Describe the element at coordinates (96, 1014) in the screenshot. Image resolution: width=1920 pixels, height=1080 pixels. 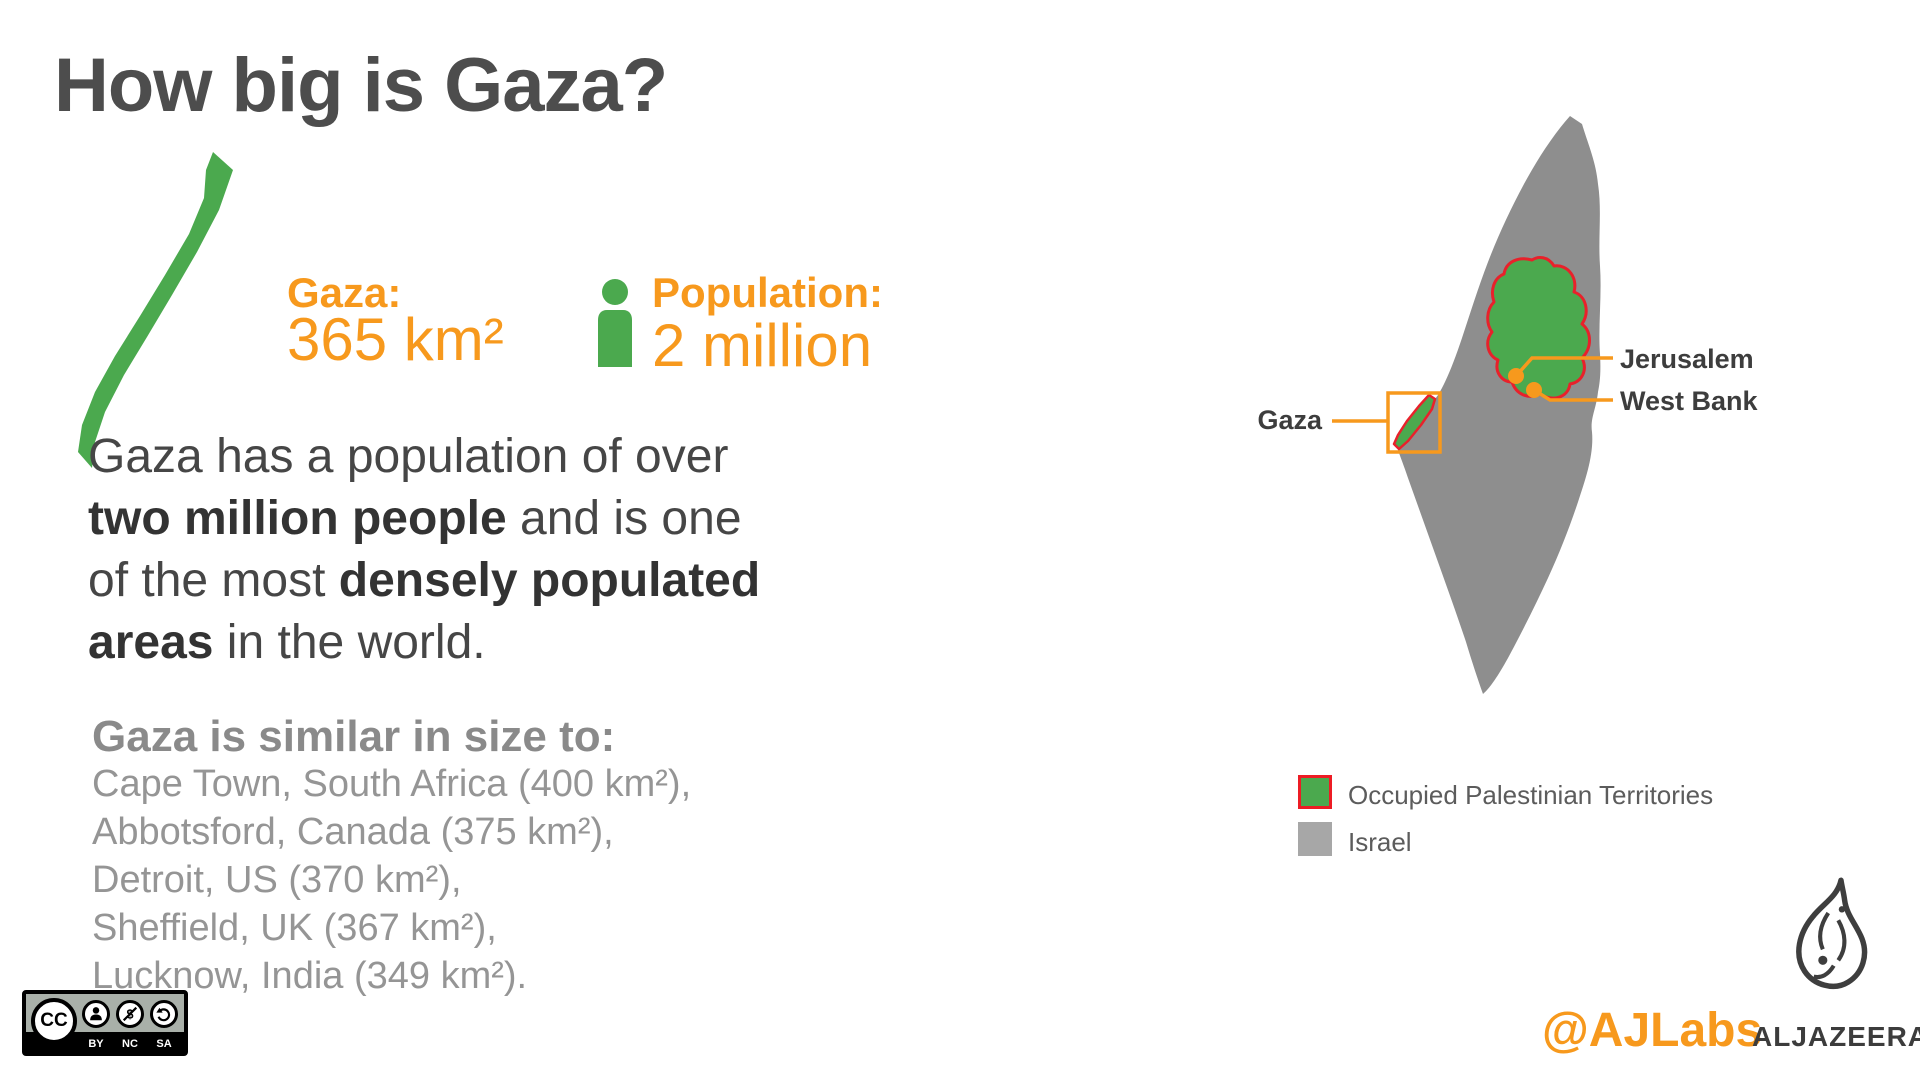
I see `by-person-icon` at that location.